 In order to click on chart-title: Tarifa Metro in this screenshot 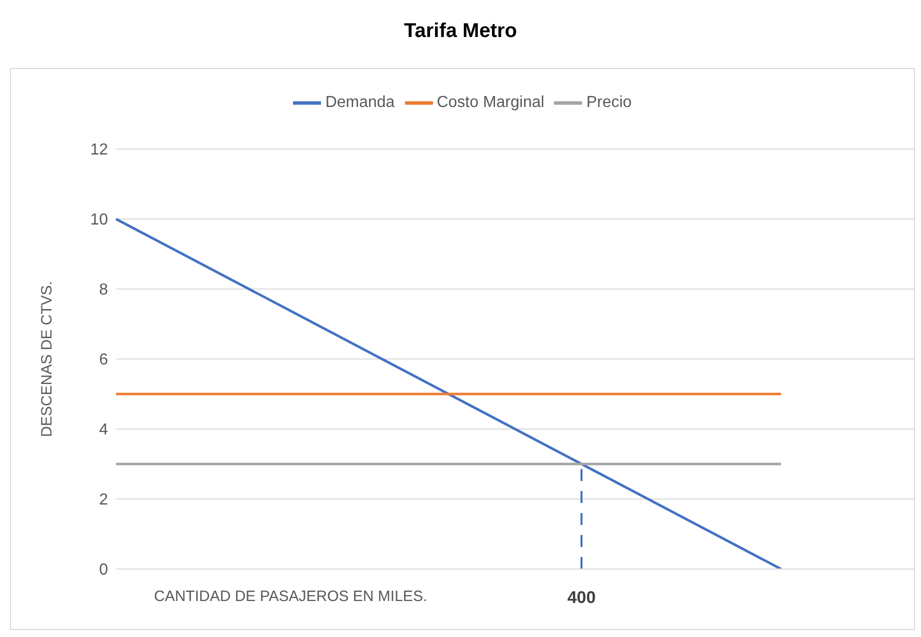, I will do `click(460, 31)`.